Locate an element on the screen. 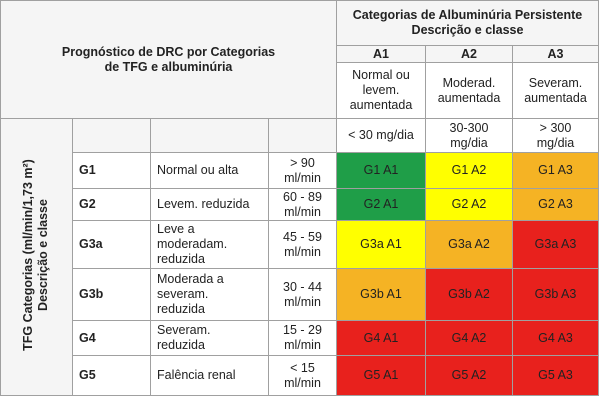 Image resolution: width=600 pixels, height=400 pixels. row-description: Leve a moderadam. reduzida is located at coordinates (209, 244).